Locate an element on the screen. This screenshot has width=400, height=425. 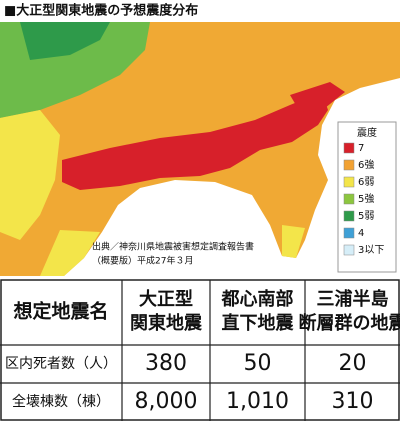
title: ■大正型関東地震の予想震度分布 is located at coordinates (101, 11).